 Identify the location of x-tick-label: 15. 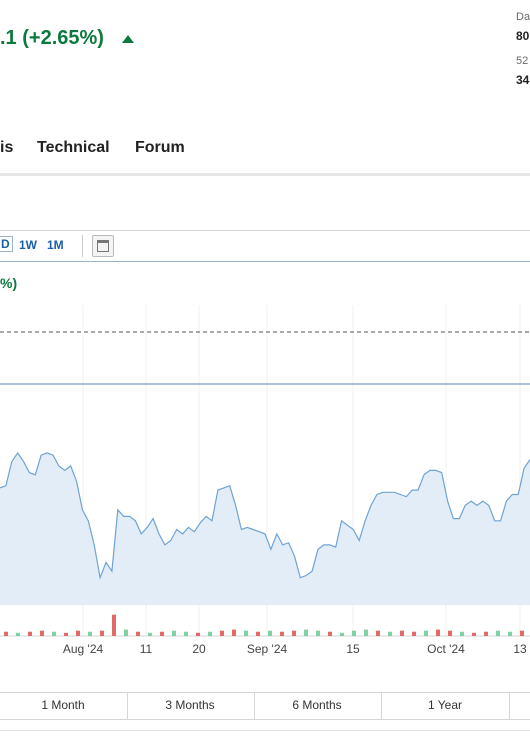
(353, 649).